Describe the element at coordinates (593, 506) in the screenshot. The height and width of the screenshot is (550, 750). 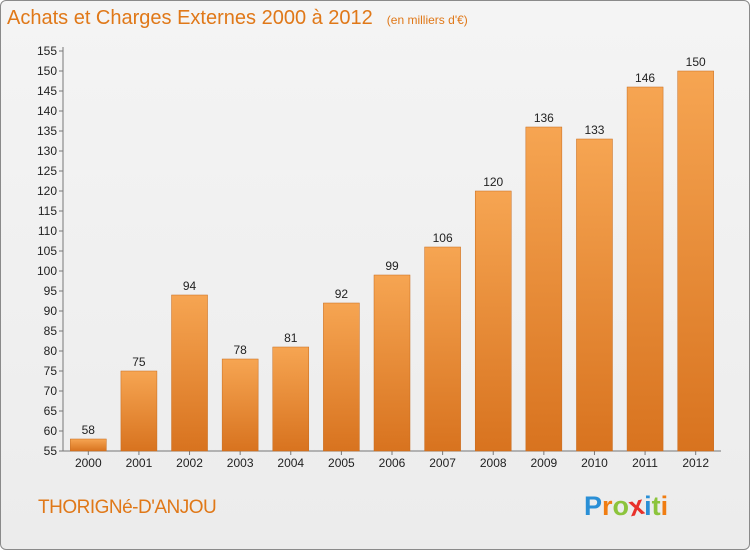
I see `logo-letter: P` at that location.